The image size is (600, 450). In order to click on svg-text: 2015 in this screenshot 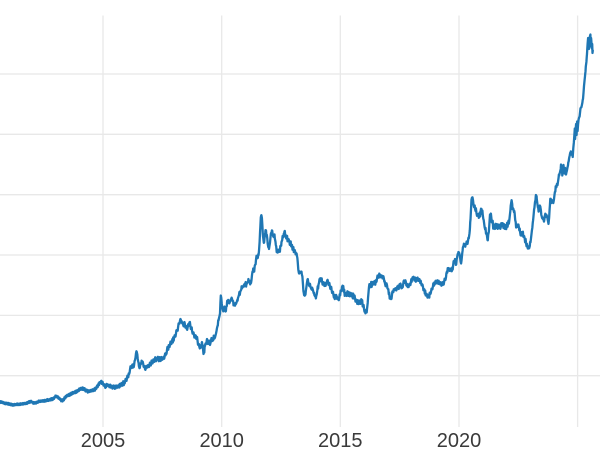, I will do `click(340, 440)`.